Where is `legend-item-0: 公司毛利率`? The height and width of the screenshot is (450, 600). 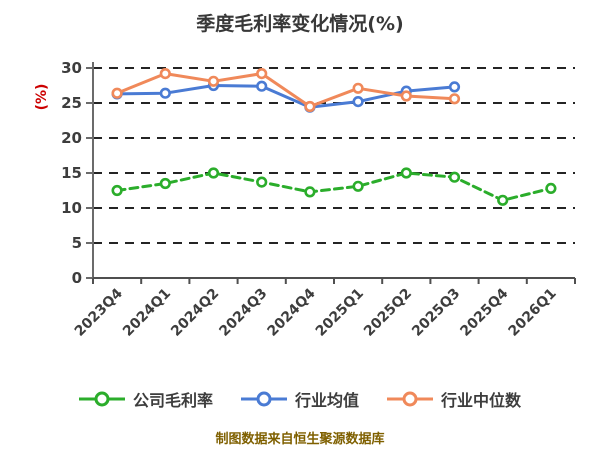
legend-item-0: 公司毛利率 is located at coordinates (145, 399).